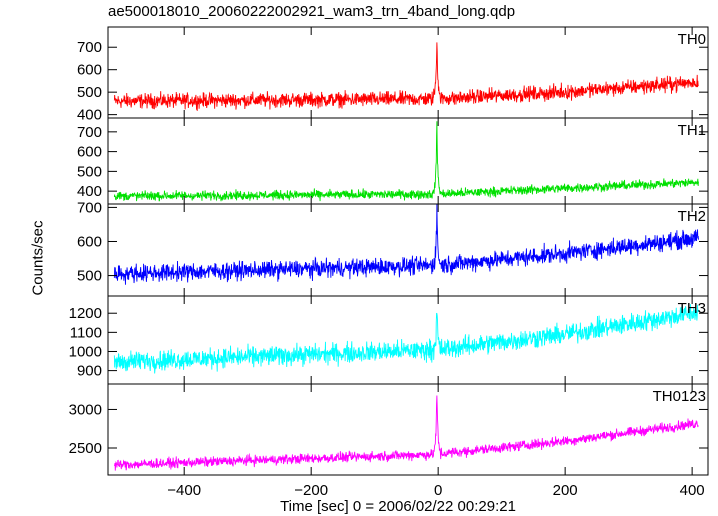  Describe the element at coordinates (692, 130) in the screenshot. I see `panel-label: TH1` at that location.